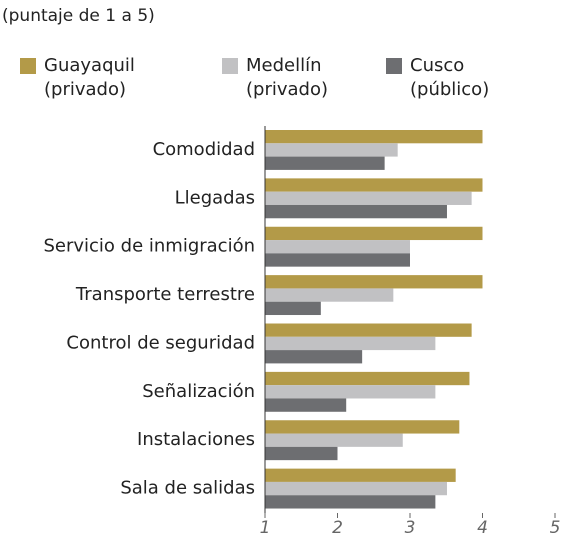 The image size is (574, 538). Describe the element at coordinates (215, 197) in the screenshot. I see `y-tick-label: Llegadas` at that location.